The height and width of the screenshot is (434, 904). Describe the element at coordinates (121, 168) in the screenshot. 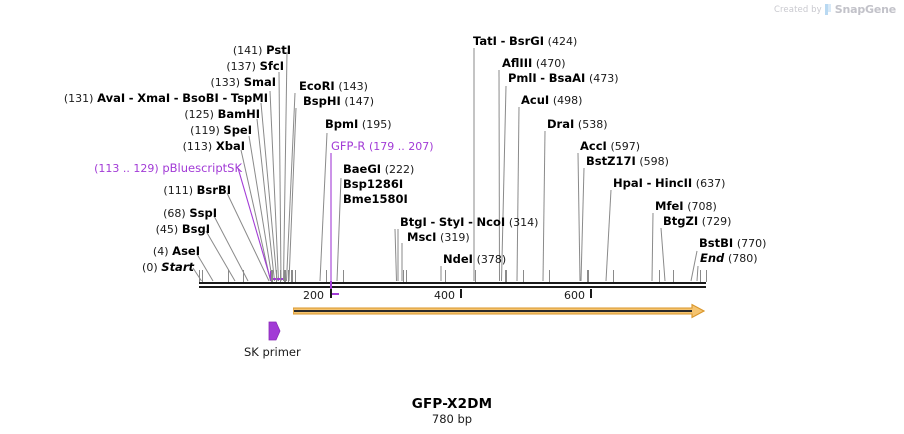

I see `feature-label-pbluescriptsk: (113 .. 129) pBluescriptSK` at that location.